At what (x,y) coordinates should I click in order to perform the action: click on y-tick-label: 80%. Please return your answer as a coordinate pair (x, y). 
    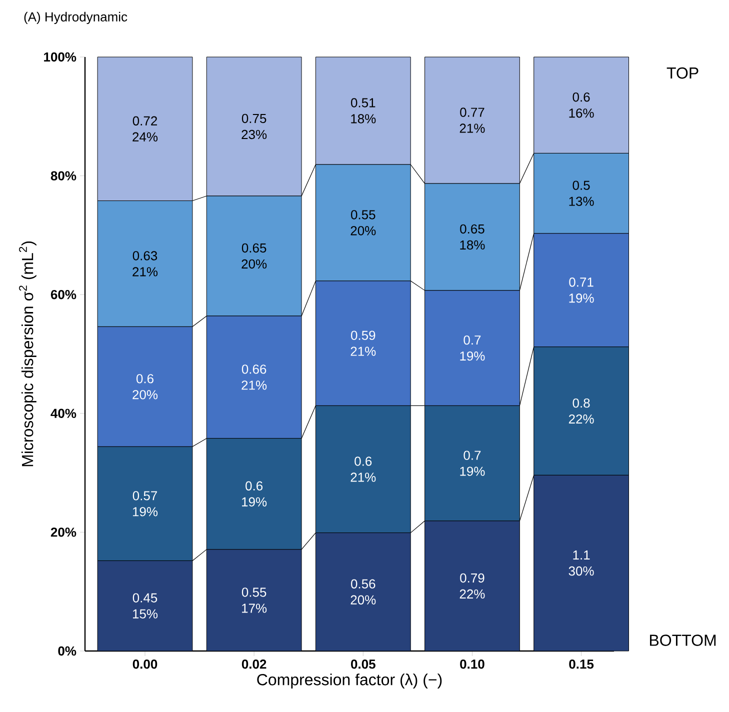
    Looking at the image, I should click on (63, 175).